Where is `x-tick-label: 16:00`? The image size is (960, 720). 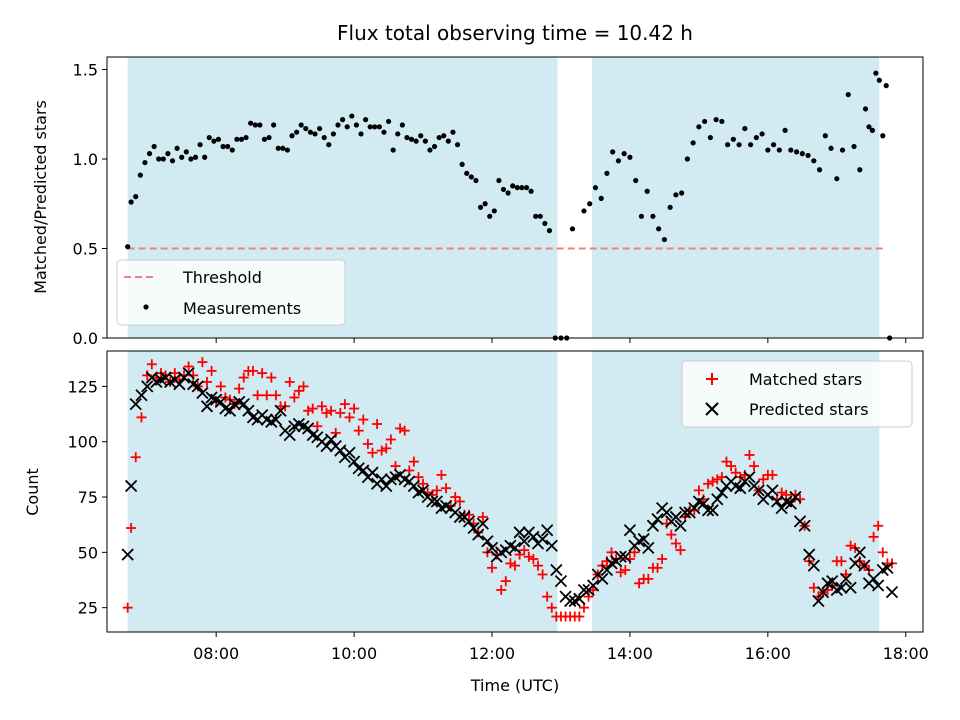
x-tick-label: 16:00 is located at coordinates (768, 653).